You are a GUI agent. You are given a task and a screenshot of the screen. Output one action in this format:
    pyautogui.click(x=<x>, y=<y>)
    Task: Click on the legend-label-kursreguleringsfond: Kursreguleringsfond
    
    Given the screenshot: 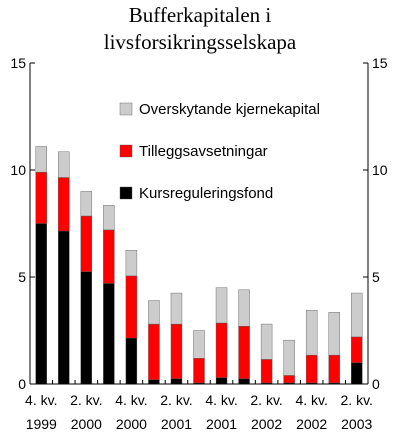 What is the action you would take?
    pyautogui.click(x=206, y=193)
    